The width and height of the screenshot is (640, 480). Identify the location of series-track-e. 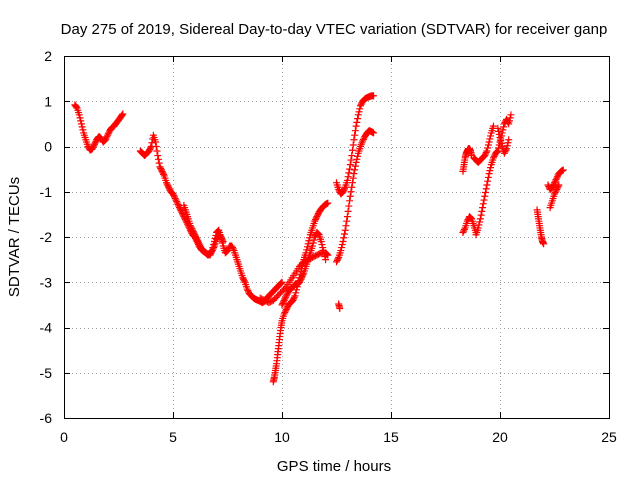
(300, 292).